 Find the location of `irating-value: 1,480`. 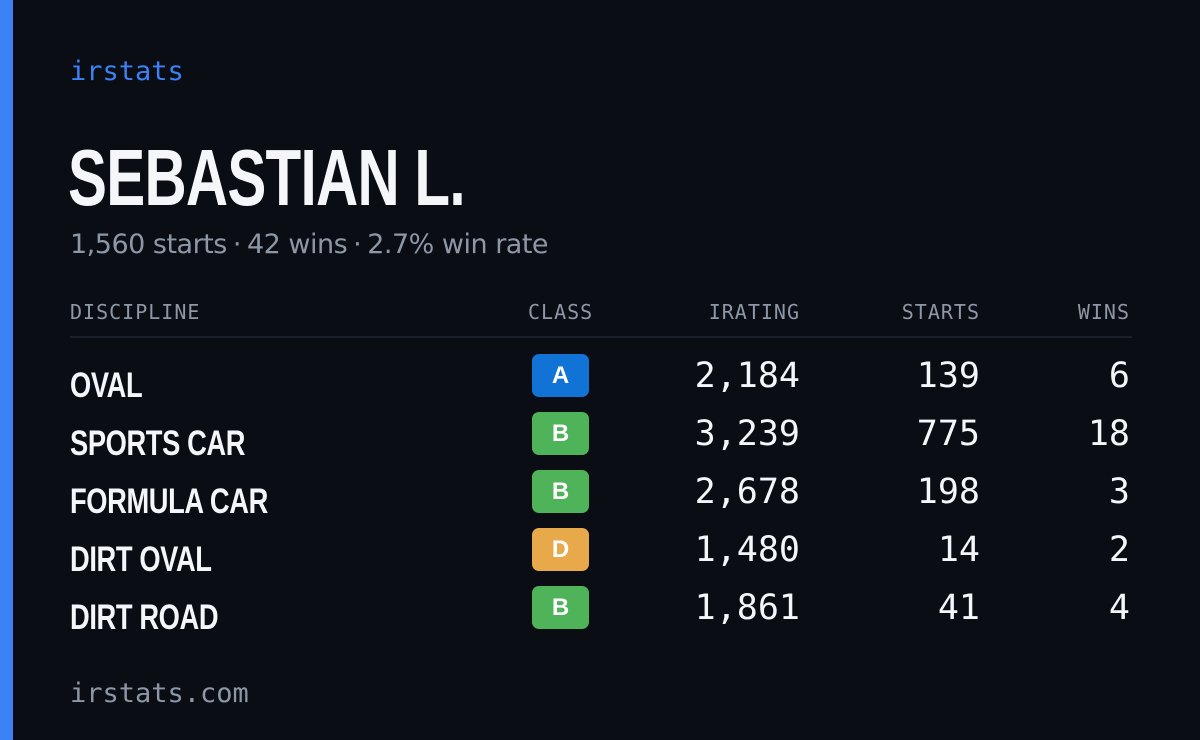

irating-value: 1,480 is located at coordinates (747, 550).